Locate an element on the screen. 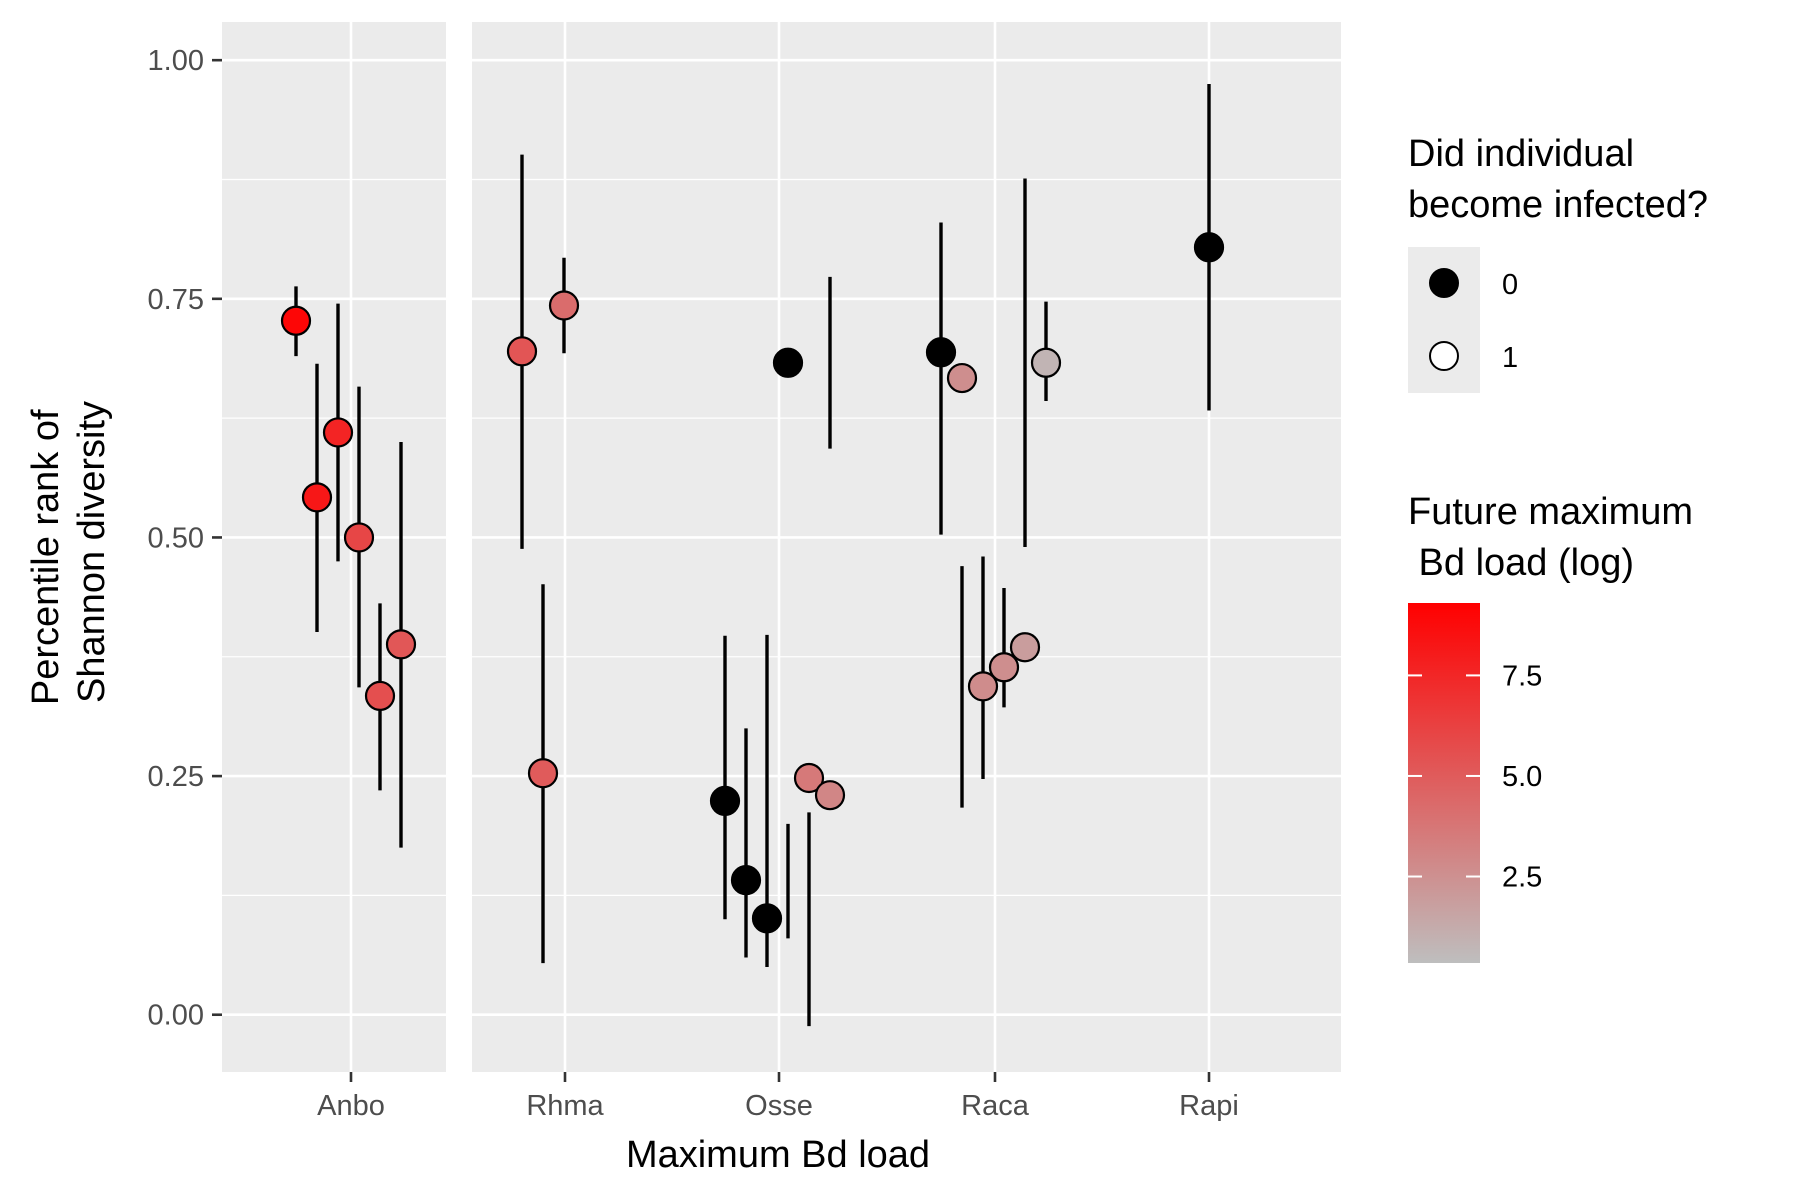 The height and width of the screenshot is (1200, 1800). legend-key-label-1: 1 is located at coordinates (1510, 358).